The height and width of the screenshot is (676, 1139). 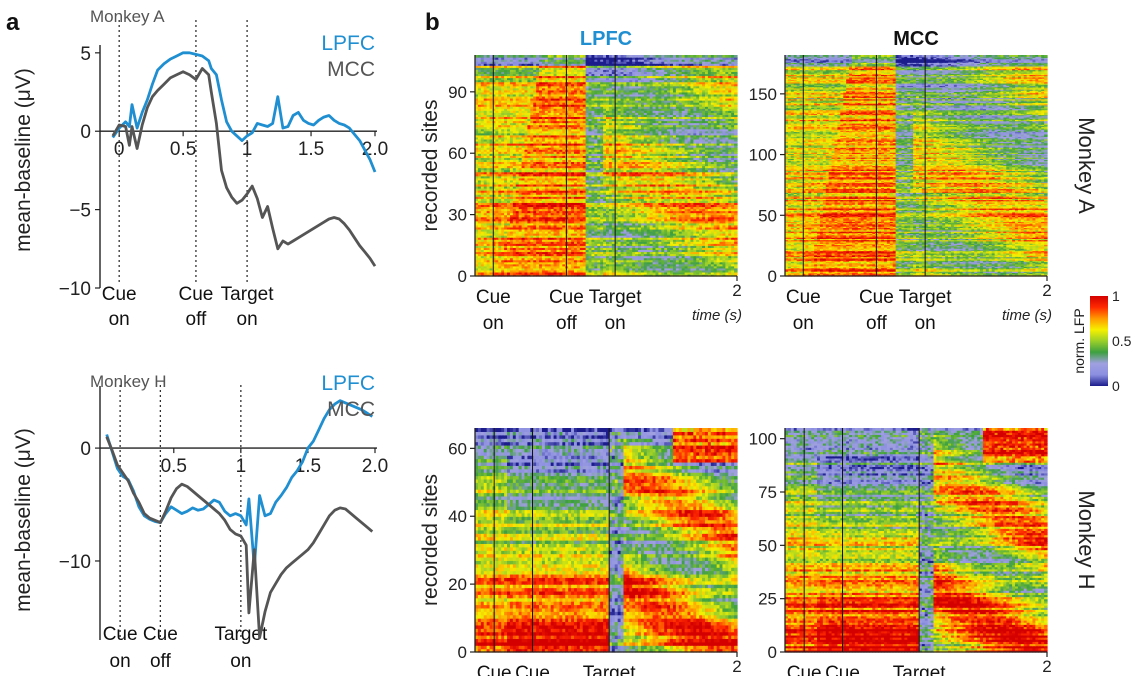 What do you see at coordinates (240, 484) in the screenshot?
I see `series-line-lpfc` at bounding box center [240, 484].